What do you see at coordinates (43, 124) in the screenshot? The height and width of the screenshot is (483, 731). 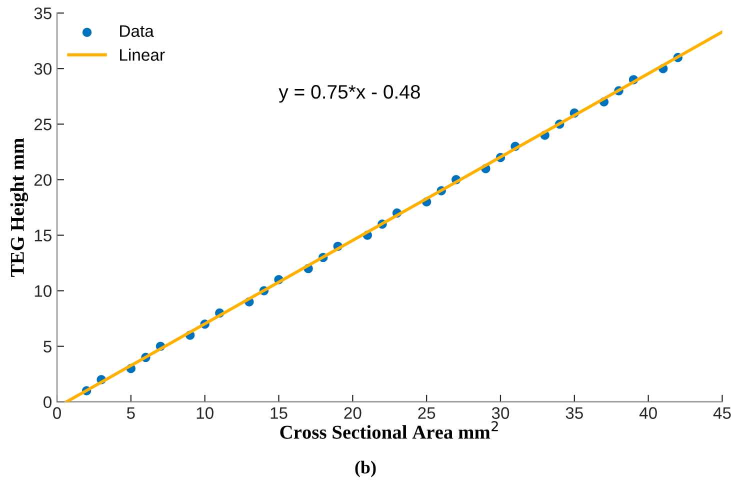 I see `y-tick-label: 25` at bounding box center [43, 124].